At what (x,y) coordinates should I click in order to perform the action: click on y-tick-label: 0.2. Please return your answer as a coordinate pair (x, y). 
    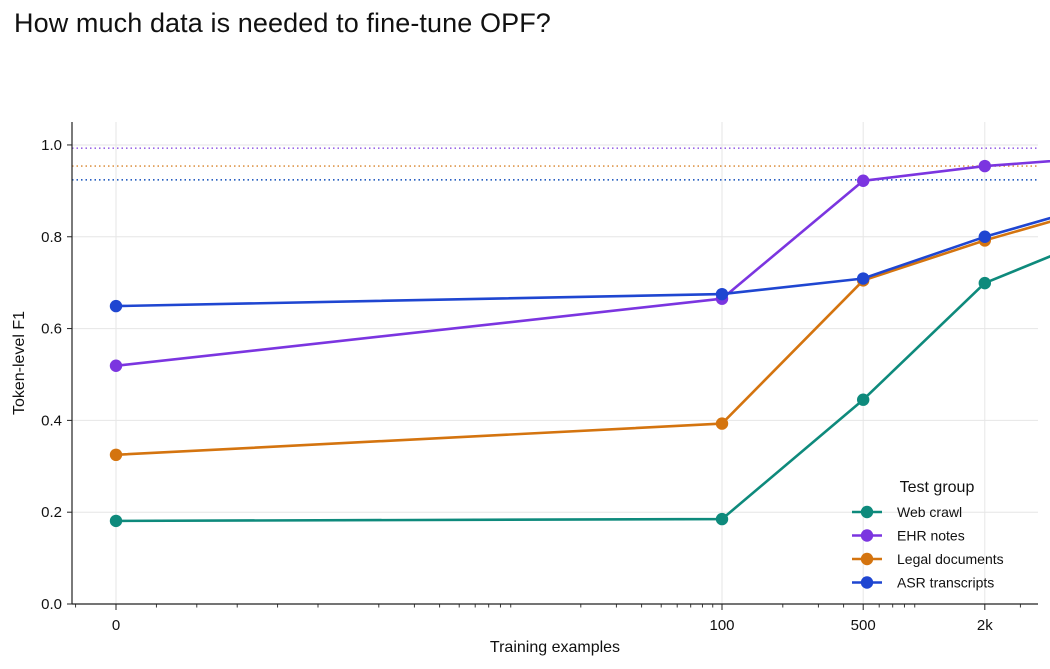
    Looking at the image, I should click on (51, 512).